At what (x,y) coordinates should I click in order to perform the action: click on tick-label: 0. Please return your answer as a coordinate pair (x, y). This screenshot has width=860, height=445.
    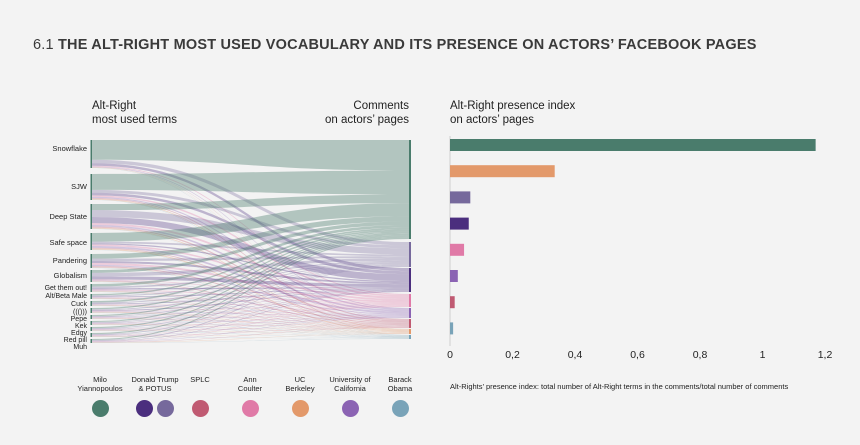
    Looking at the image, I should click on (450, 355).